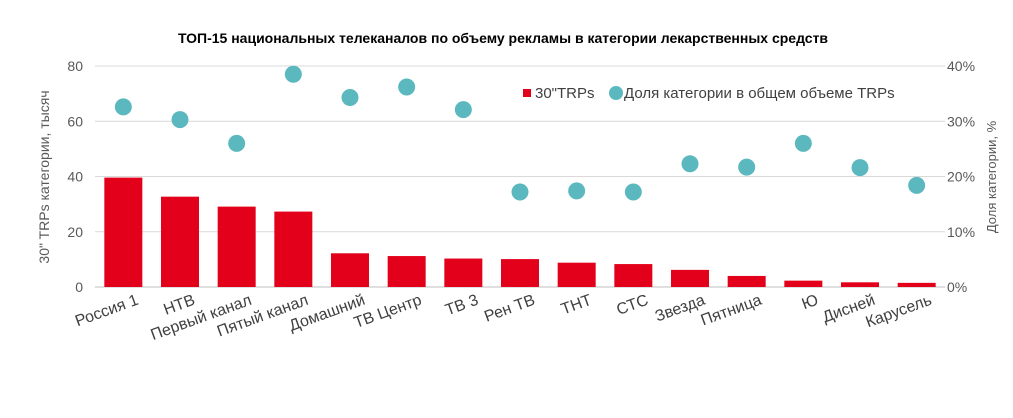 The height and width of the screenshot is (418, 1013). Describe the element at coordinates (79, 287) in the screenshot. I see `y-tick-label: 0` at that location.